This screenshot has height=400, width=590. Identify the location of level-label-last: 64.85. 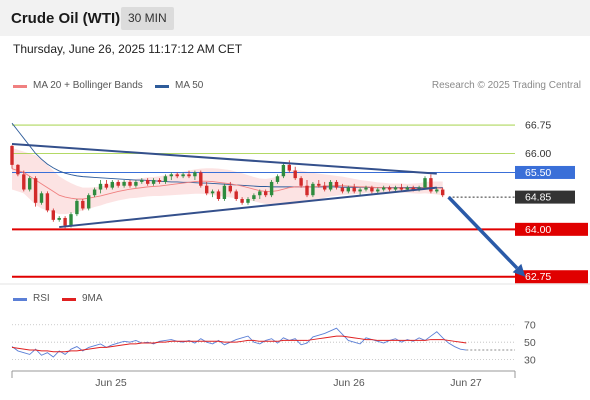
(538, 198).